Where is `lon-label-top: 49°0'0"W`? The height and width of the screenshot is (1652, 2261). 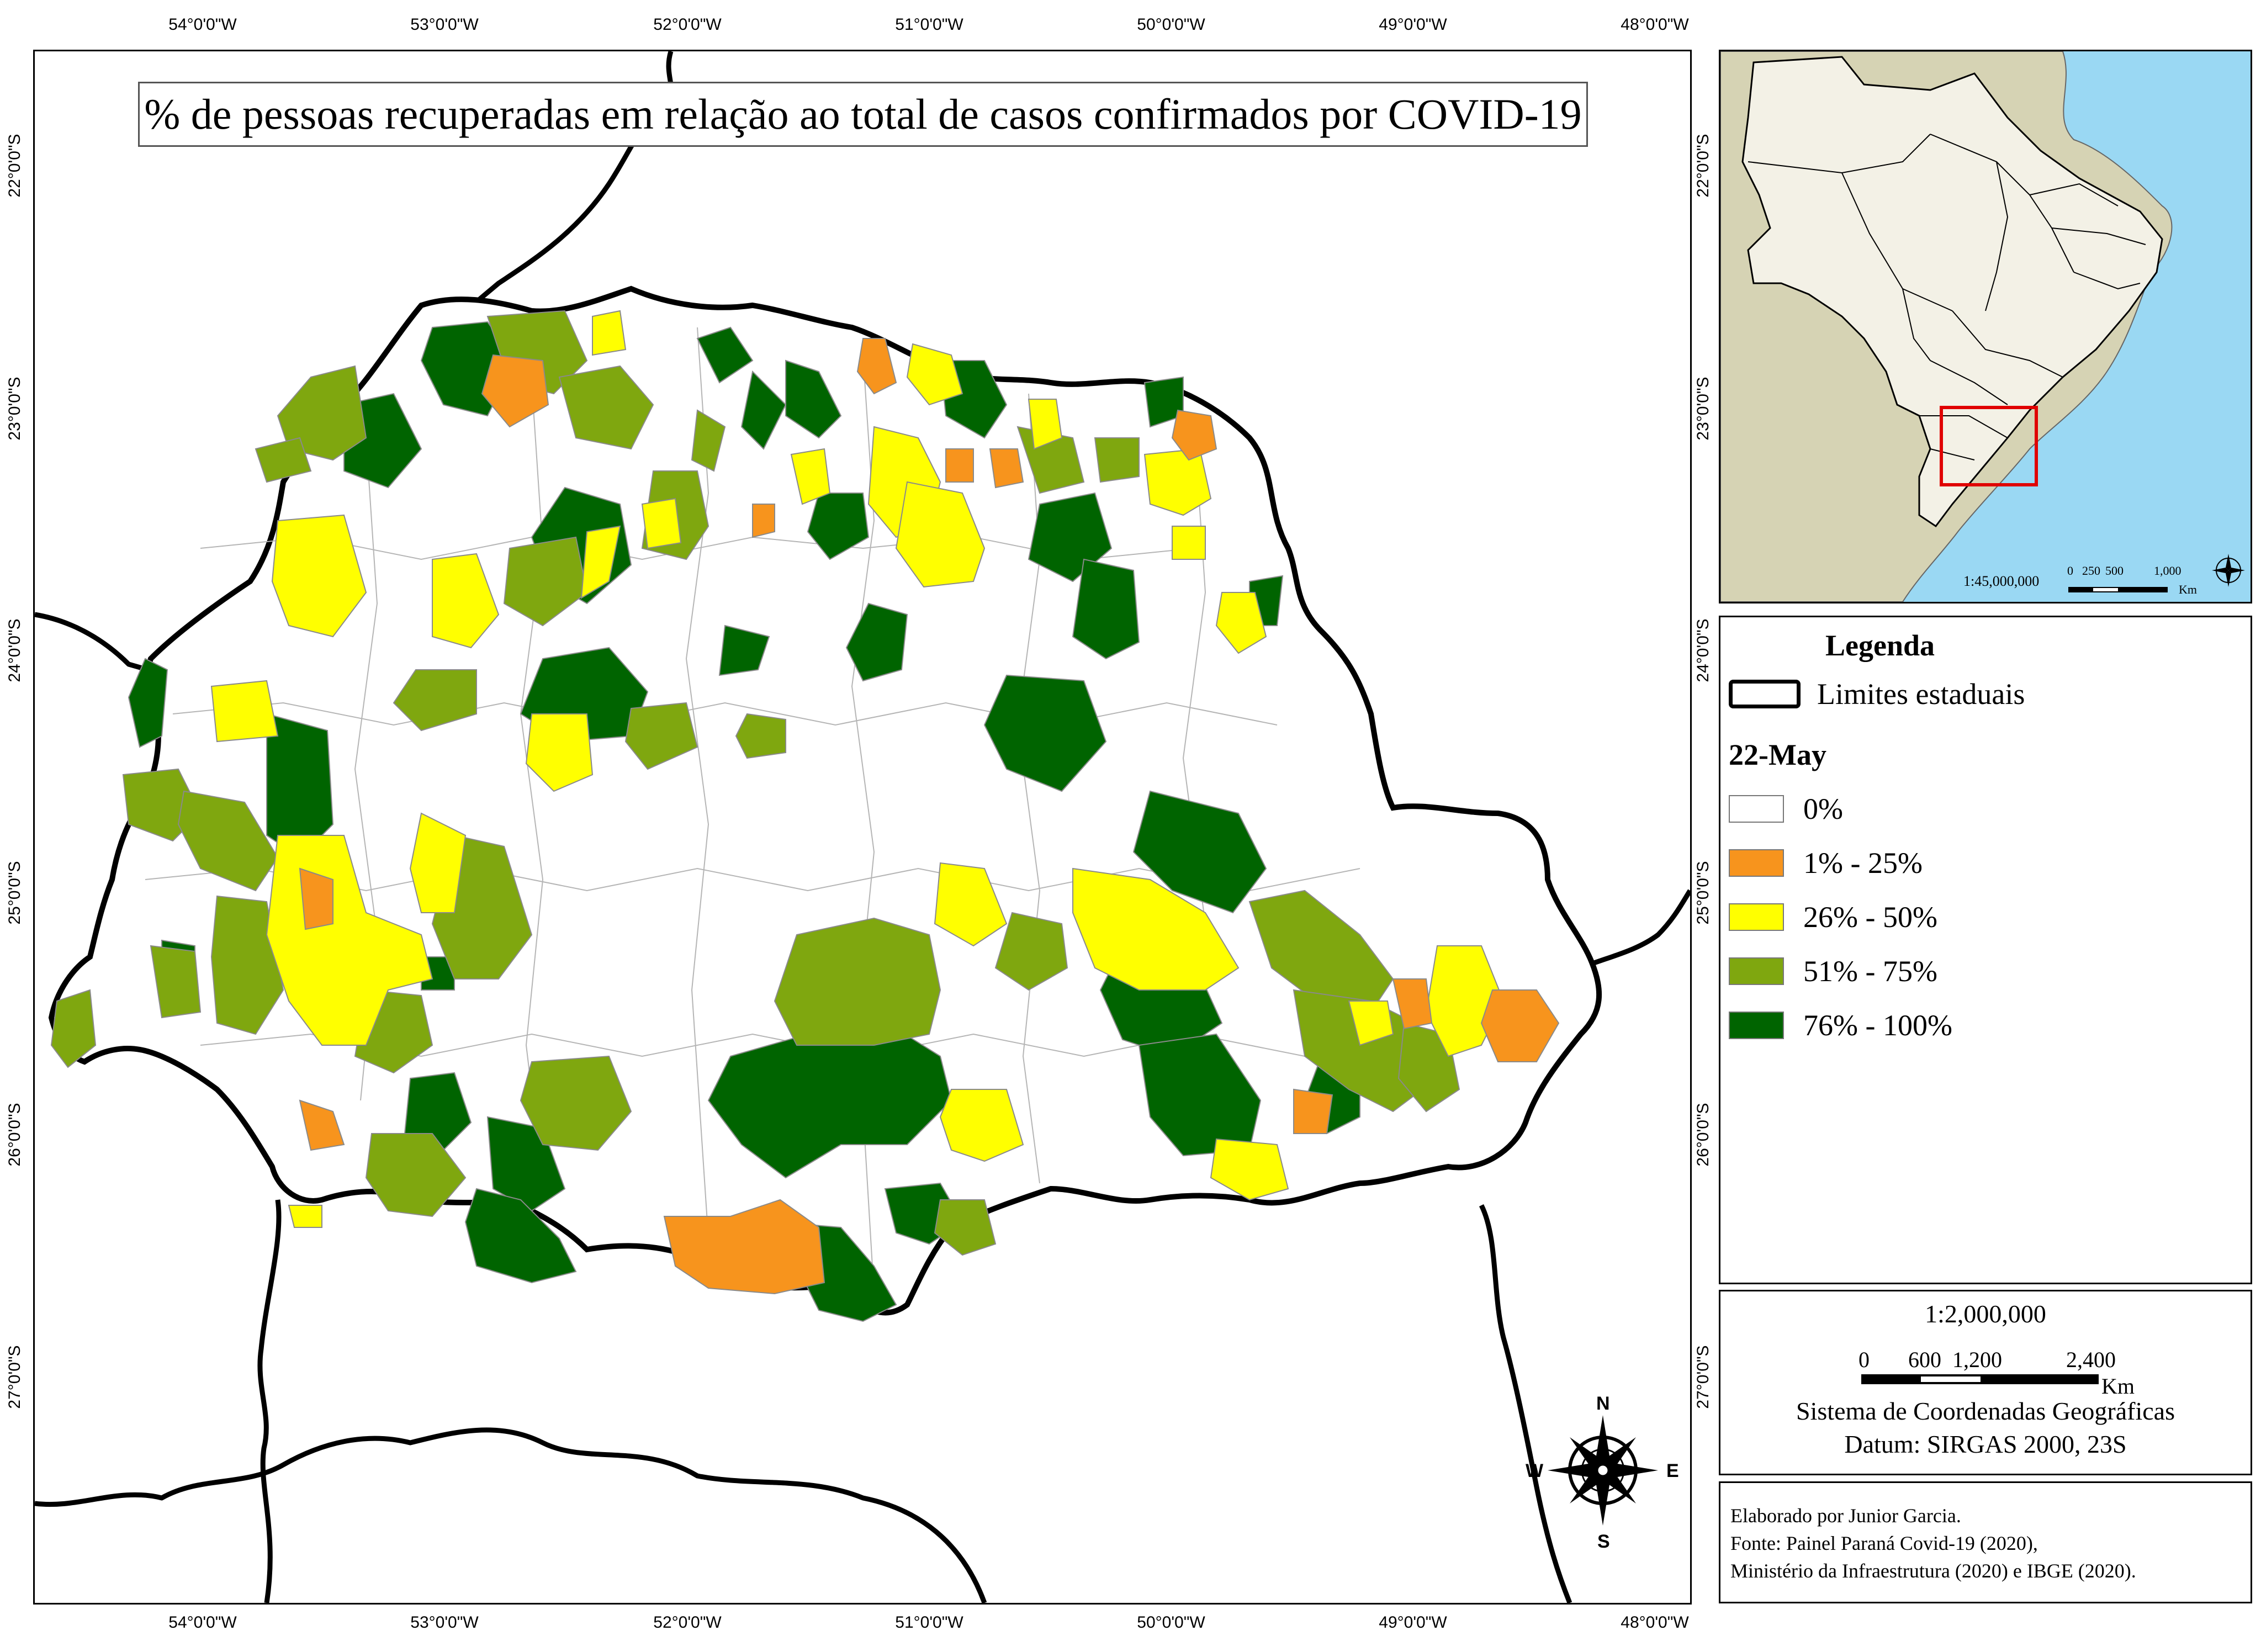
lon-label-top: 49°0'0"W is located at coordinates (1413, 24).